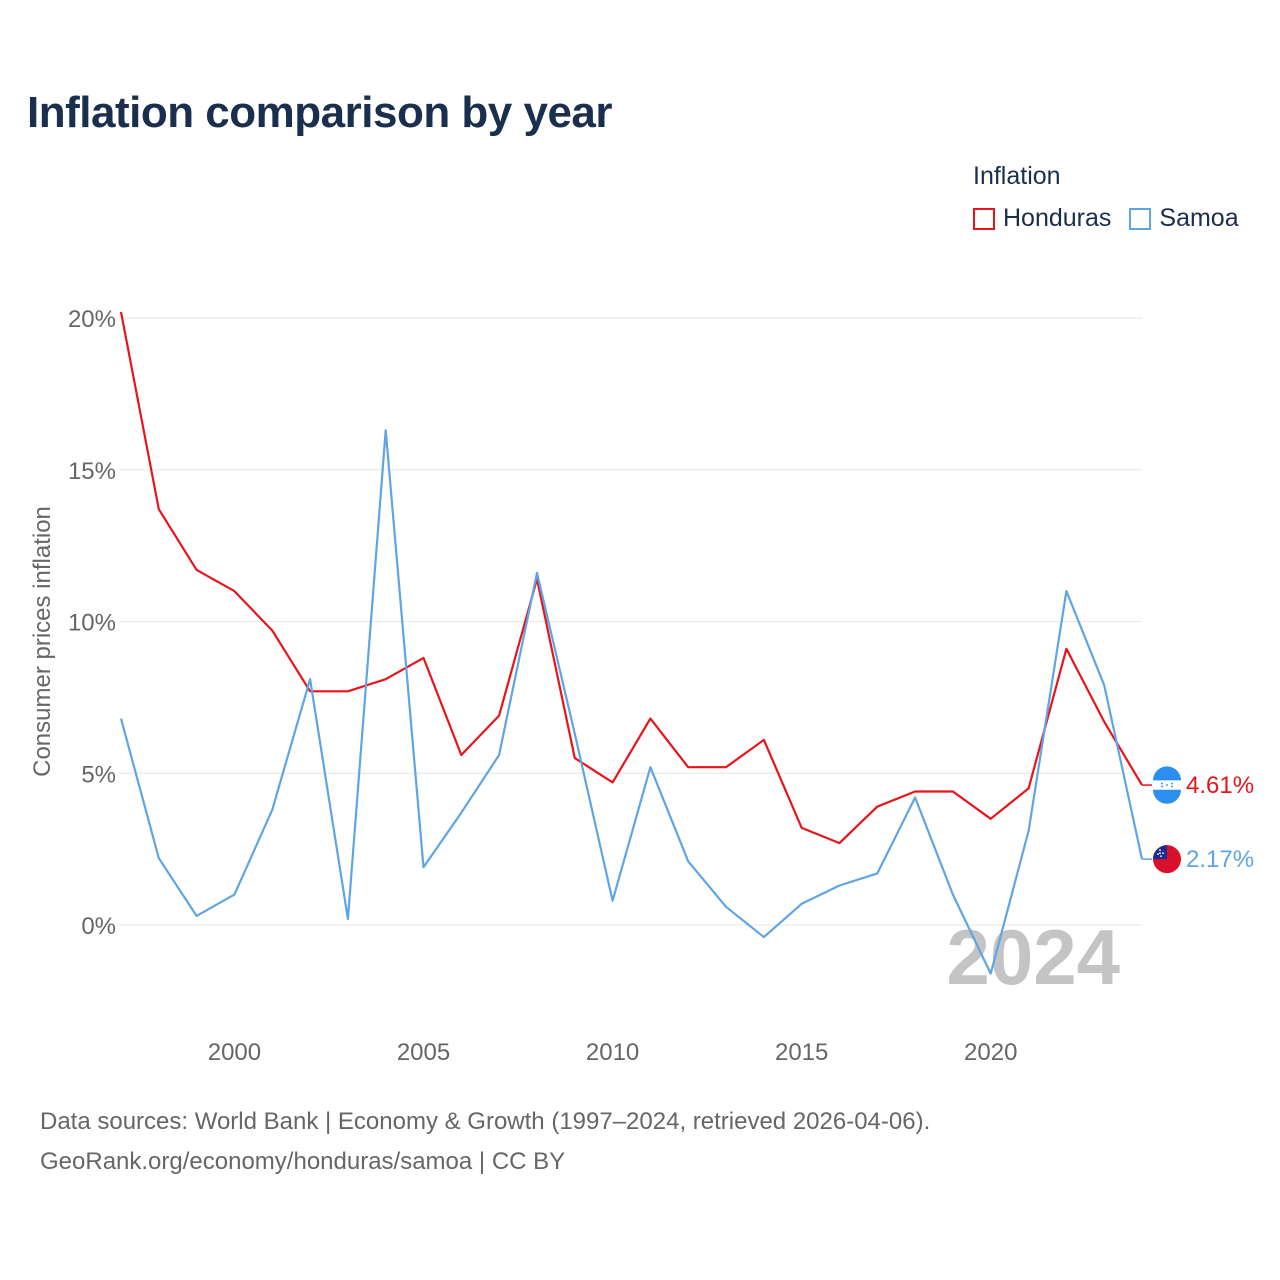 The image size is (1280, 1280). I want to click on end-label-honduras: 4.61%, so click(1220, 785).